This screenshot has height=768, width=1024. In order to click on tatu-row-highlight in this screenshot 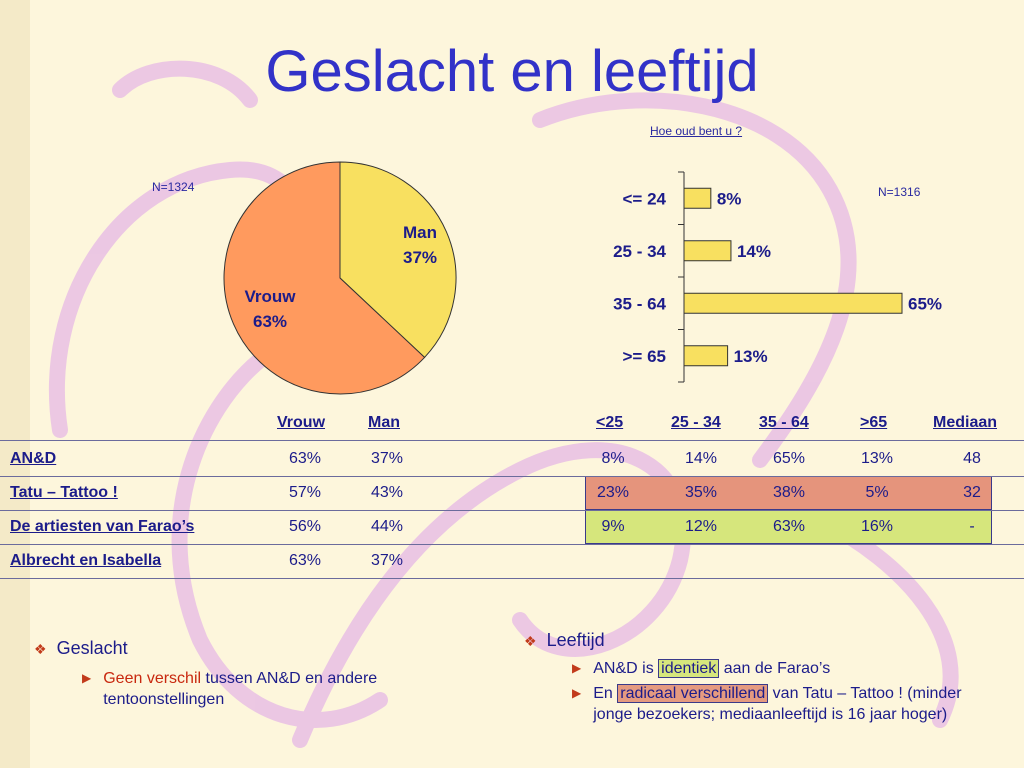, I will do `click(788, 493)`.